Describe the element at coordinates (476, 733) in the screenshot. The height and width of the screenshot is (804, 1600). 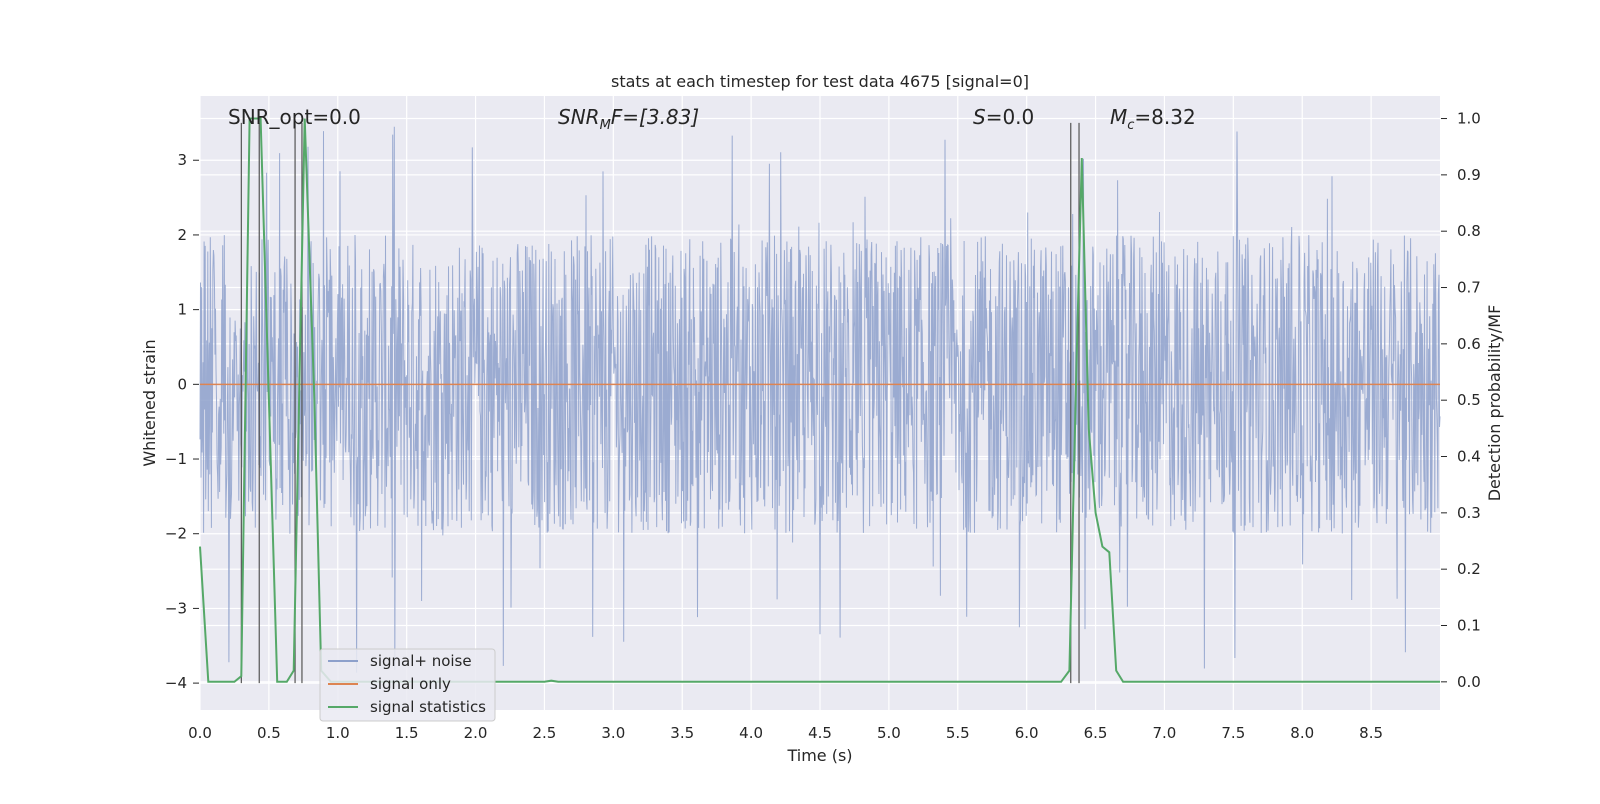
I see `x-tick-label: 2.0` at that location.